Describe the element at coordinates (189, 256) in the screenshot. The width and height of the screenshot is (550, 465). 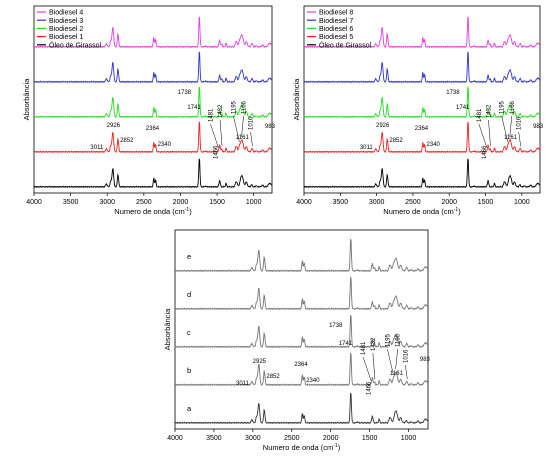
I see `series-letter-label: e` at that location.